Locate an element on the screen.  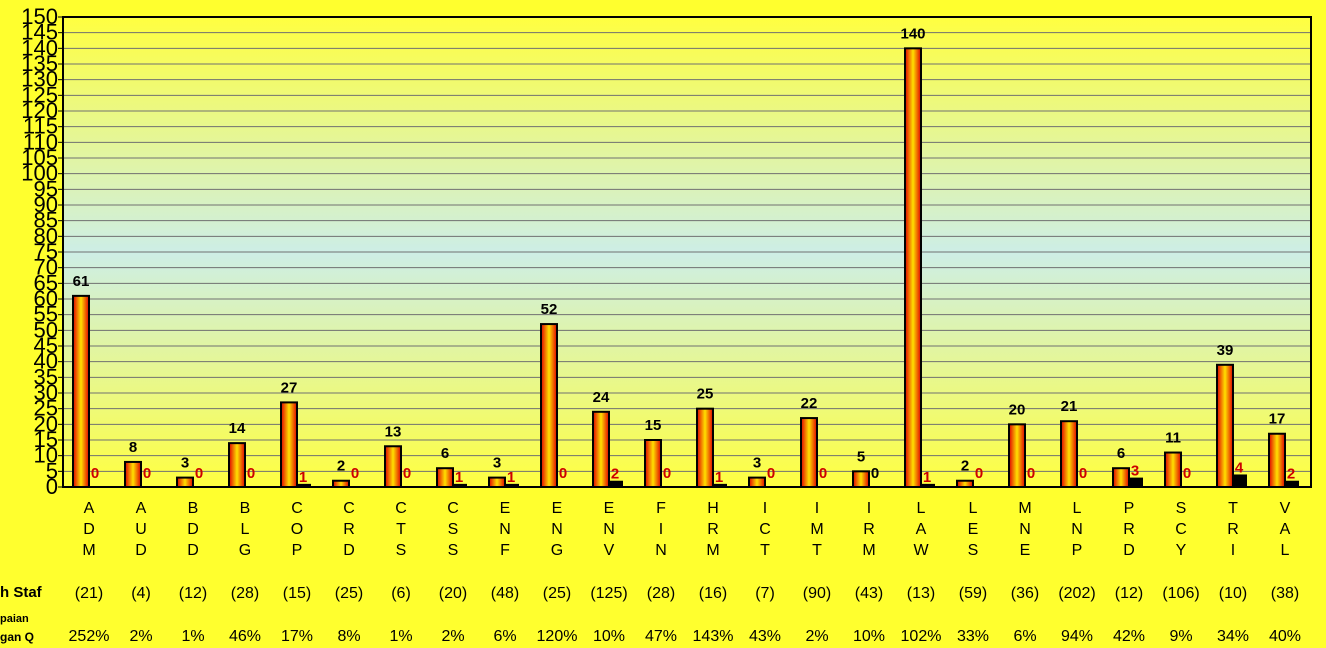
staff-count-CRD: (25) is located at coordinates (349, 593).